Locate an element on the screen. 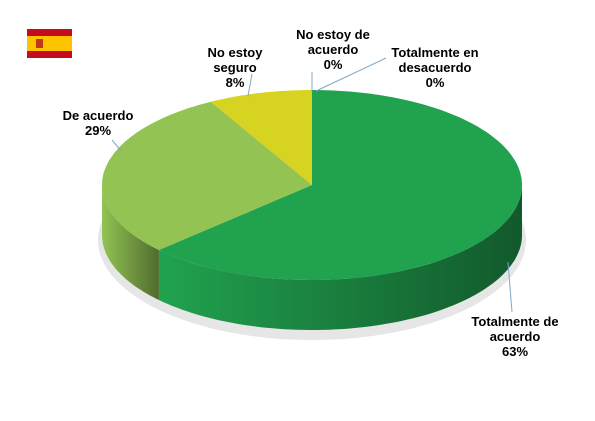 This screenshot has width=595, height=421. data-label: Totalmente en desacuerdo 0% is located at coordinates (435, 67).